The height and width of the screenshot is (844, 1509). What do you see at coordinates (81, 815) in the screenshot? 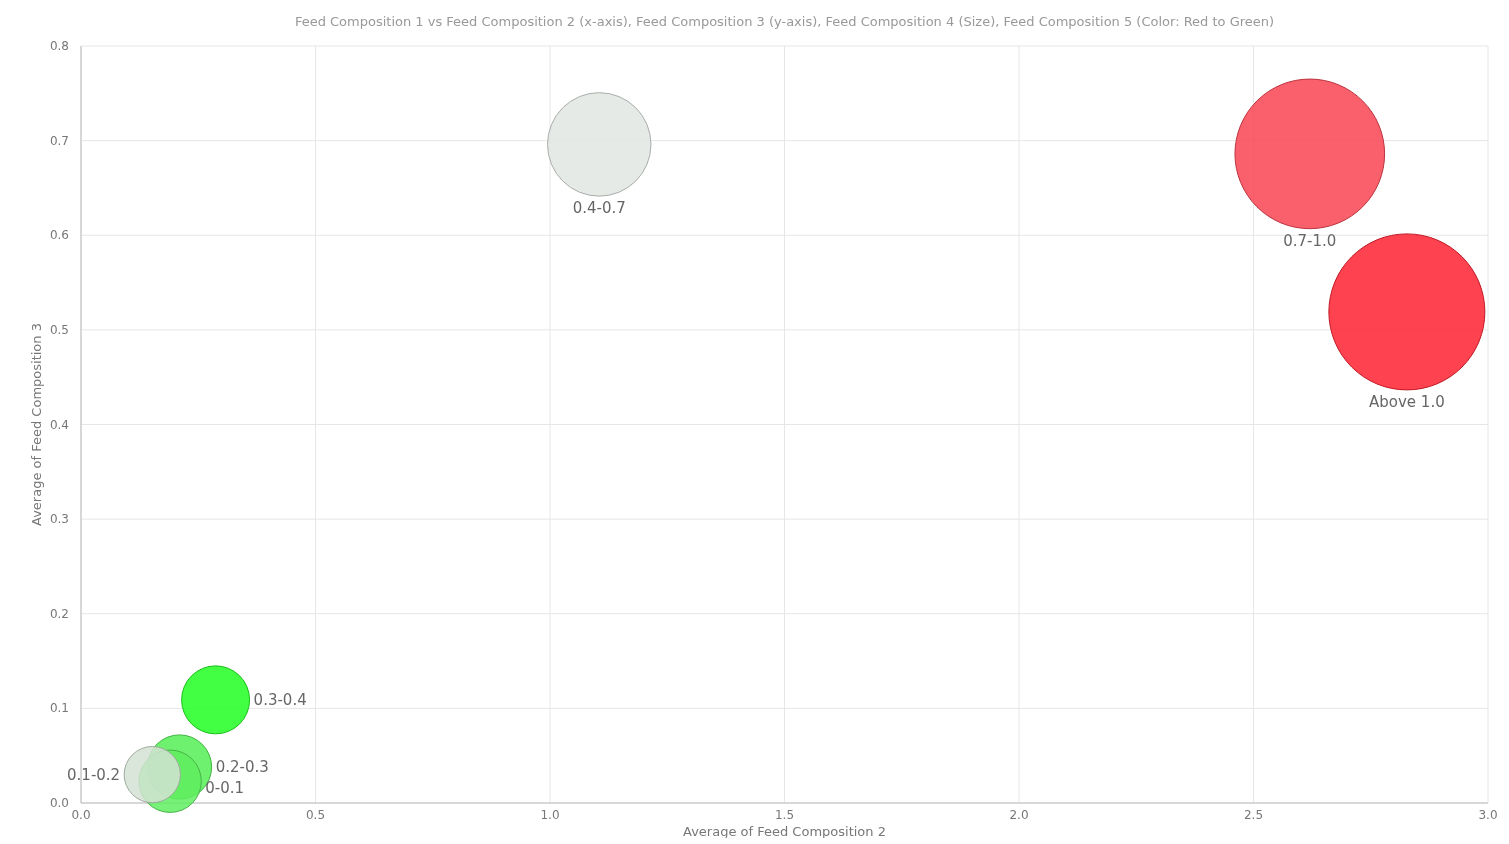
I see `x-tick-label: 0.0` at bounding box center [81, 815].